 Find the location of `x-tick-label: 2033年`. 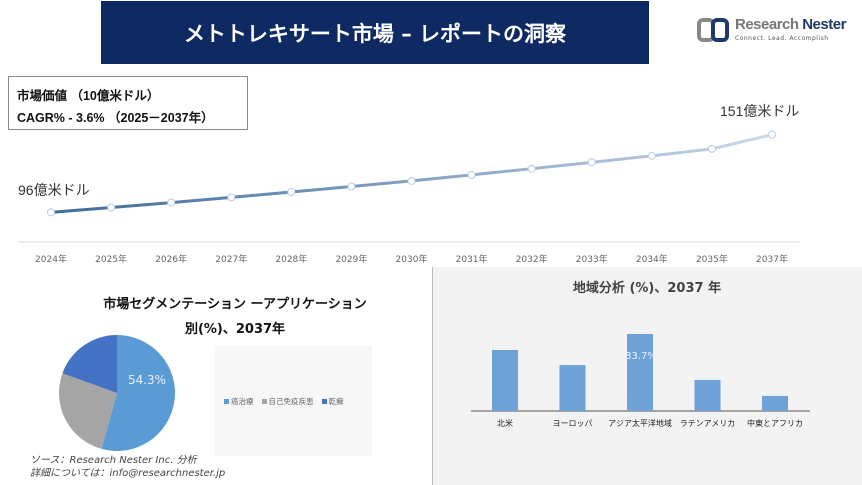

x-tick-label: 2033年 is located at coordinates (592, 259).